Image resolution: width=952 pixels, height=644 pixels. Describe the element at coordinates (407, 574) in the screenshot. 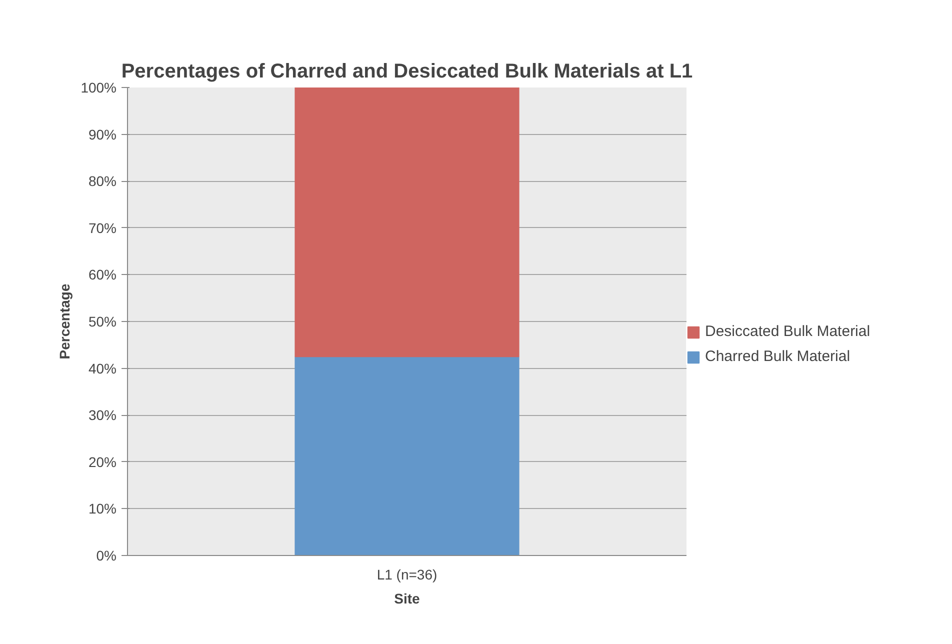

I see `x-tick-label: L1 (n=36)` at that location.